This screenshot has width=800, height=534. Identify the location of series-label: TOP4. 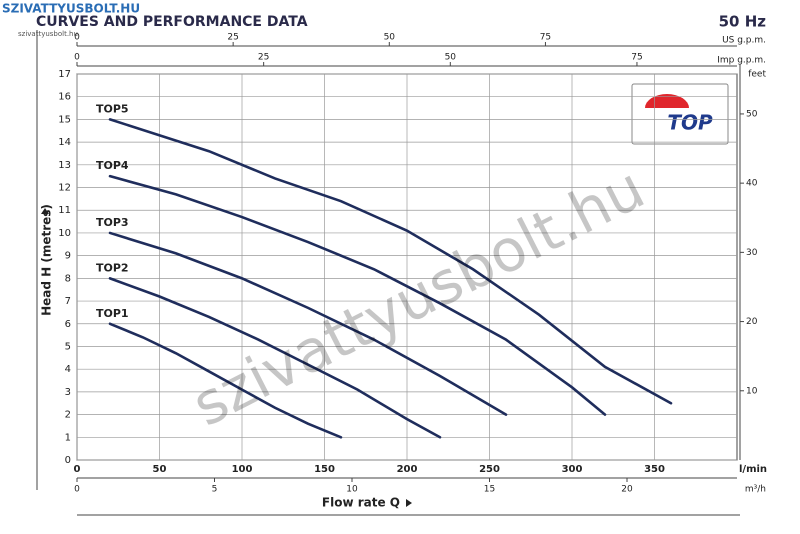
(112, 165).